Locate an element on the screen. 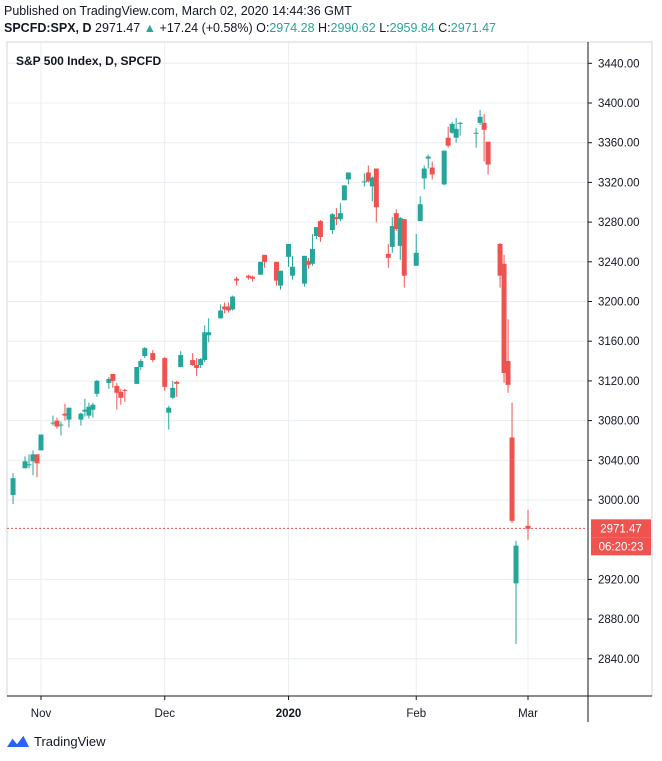  footer: TradingView is located at coordinates (56, 741).